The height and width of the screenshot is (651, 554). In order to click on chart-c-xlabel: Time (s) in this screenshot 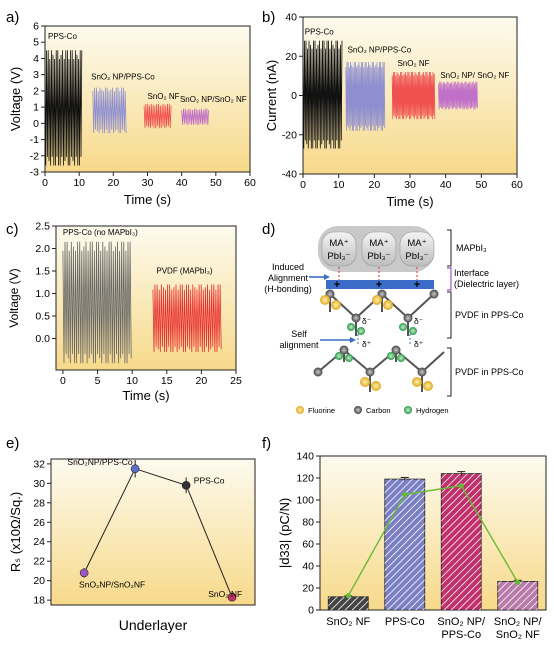, I will do `click(145, 395)`.